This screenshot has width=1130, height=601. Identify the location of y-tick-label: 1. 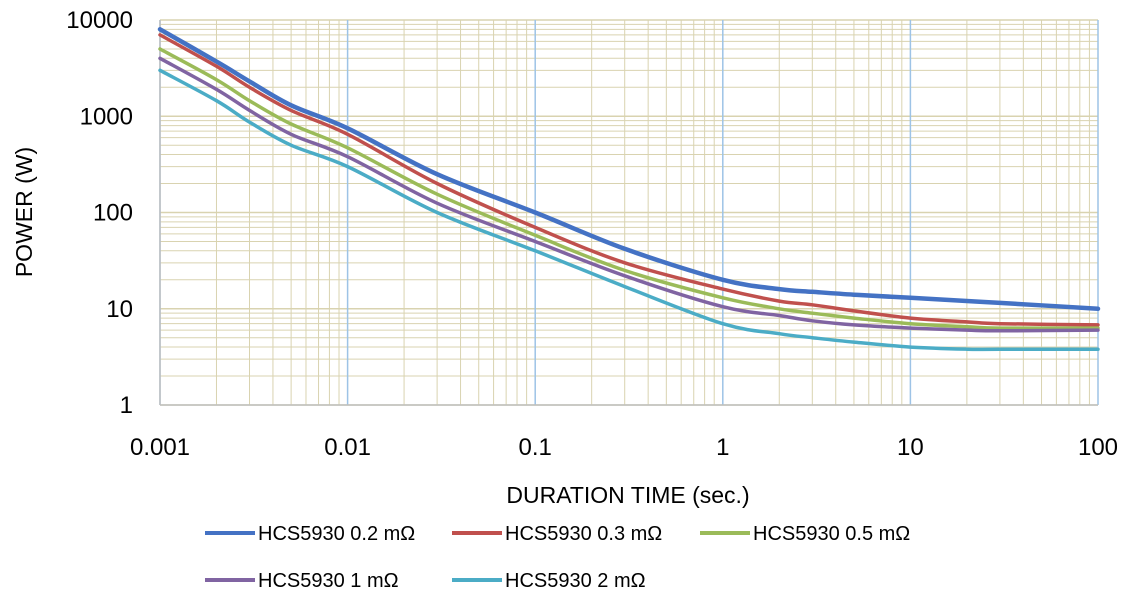
(126, 405).